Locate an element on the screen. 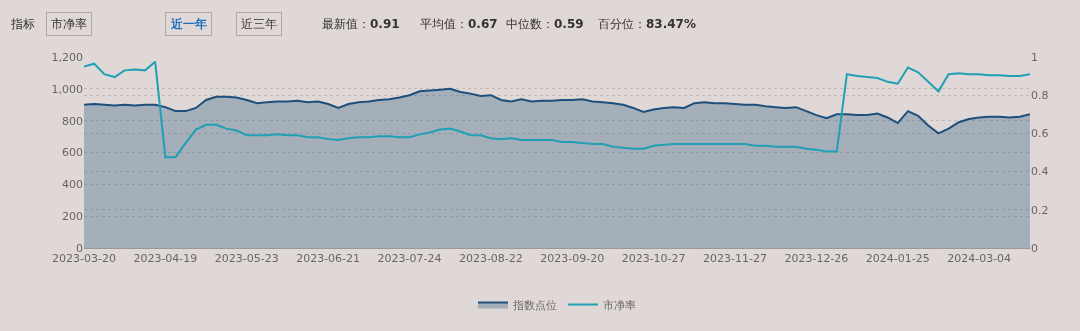  text: 平均值：0.67 is located at coordinates (459, 24).